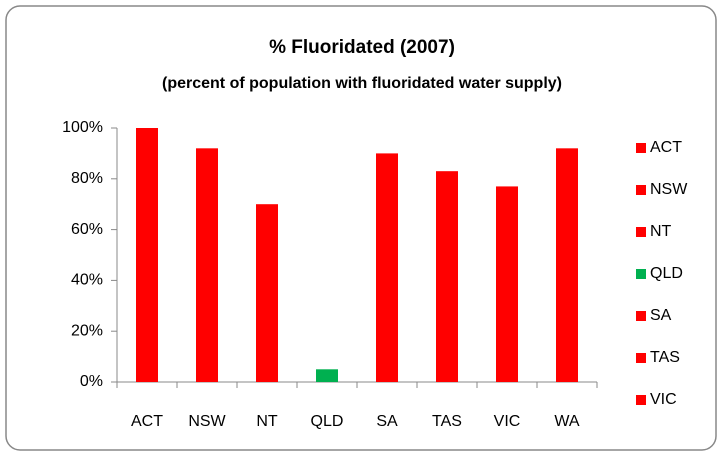 The image size is (724, 456). Describe the element at coordinates (663, 399) in the screenshot. I see `legend-label: VIC` at that location.